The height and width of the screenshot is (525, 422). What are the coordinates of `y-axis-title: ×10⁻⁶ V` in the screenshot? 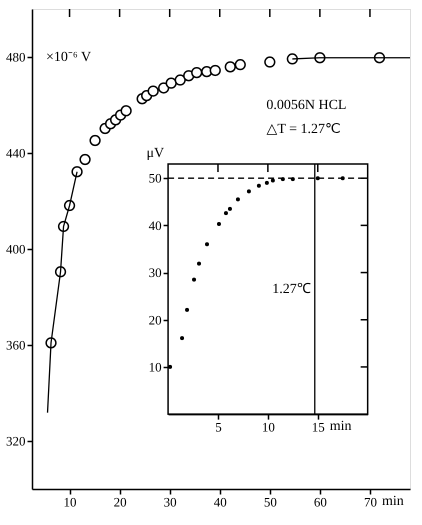 It's located at (69, 57).